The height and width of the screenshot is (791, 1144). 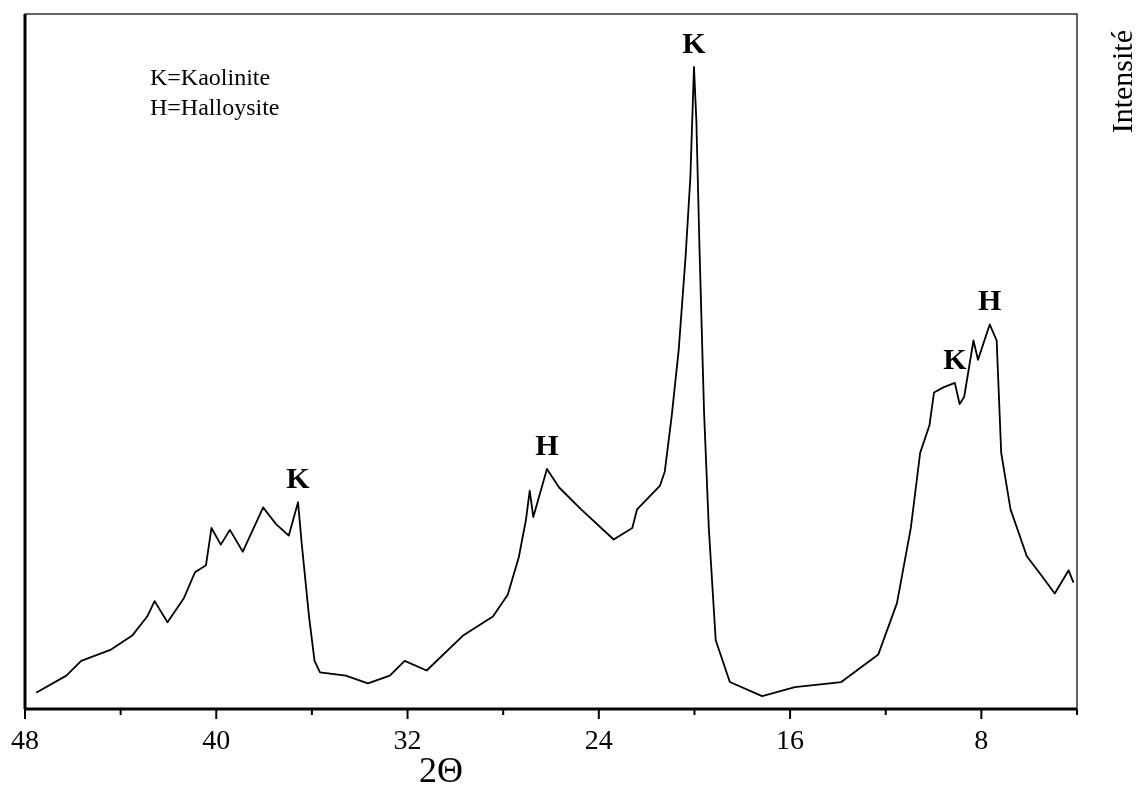 What do you see at coordinates (407, 739) in the screenshot?
I see `x-tick-label: 32` at bounding box center [407, 739].